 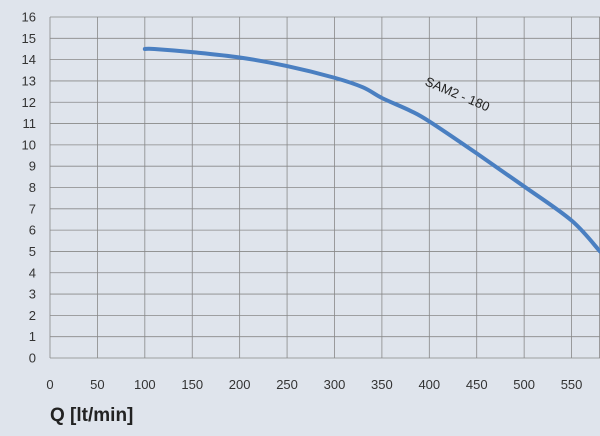 I want to click on y-tick-label: 15, so click(x=29, y=38).